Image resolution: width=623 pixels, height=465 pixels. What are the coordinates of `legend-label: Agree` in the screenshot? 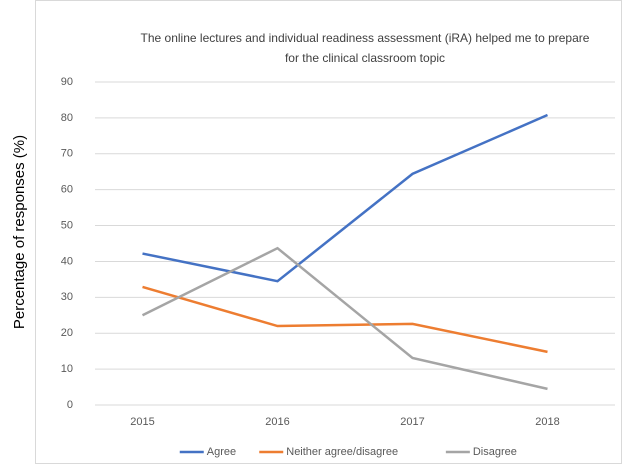 It's located at (221, 452).